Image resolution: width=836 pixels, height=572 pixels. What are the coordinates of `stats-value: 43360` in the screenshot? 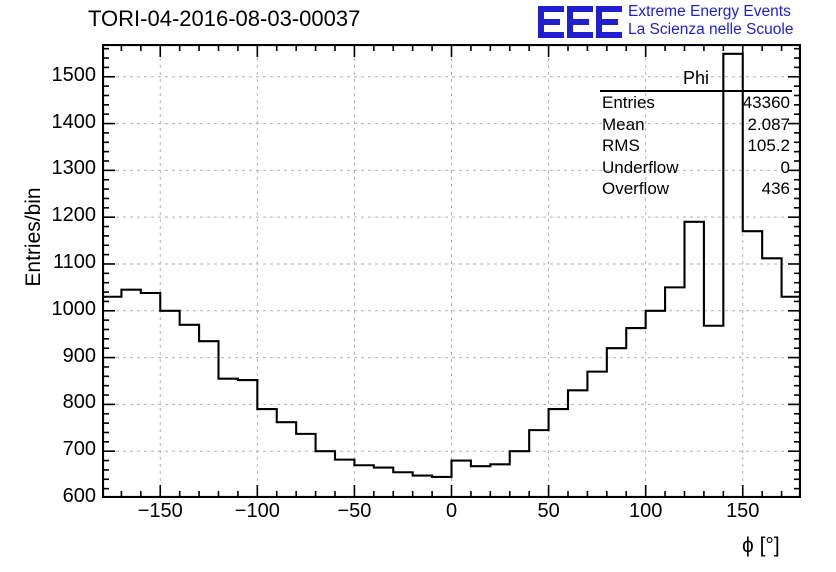 It's located at (766, 102).